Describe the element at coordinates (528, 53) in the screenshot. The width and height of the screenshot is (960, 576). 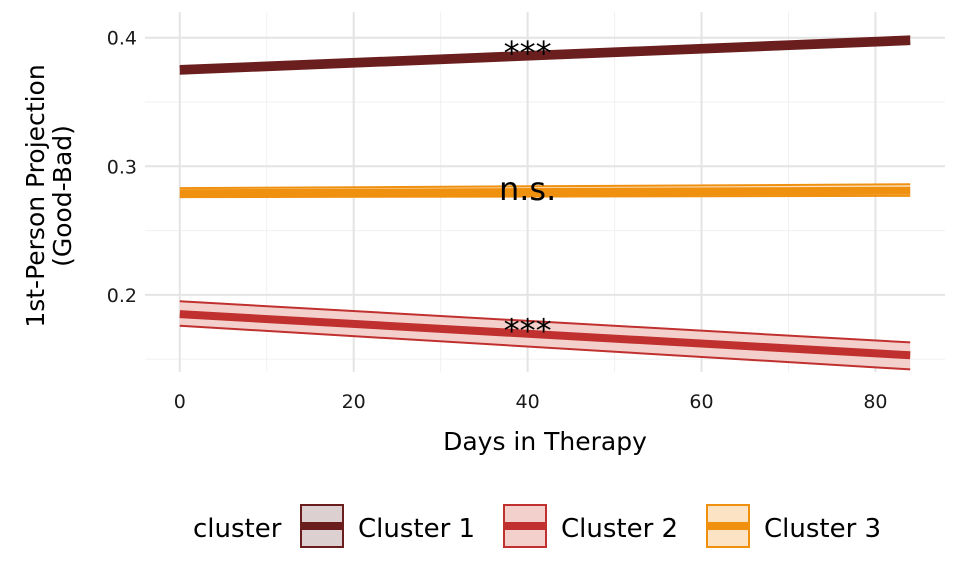
I see `significance-annotation-cluster-1: ***` at that location.